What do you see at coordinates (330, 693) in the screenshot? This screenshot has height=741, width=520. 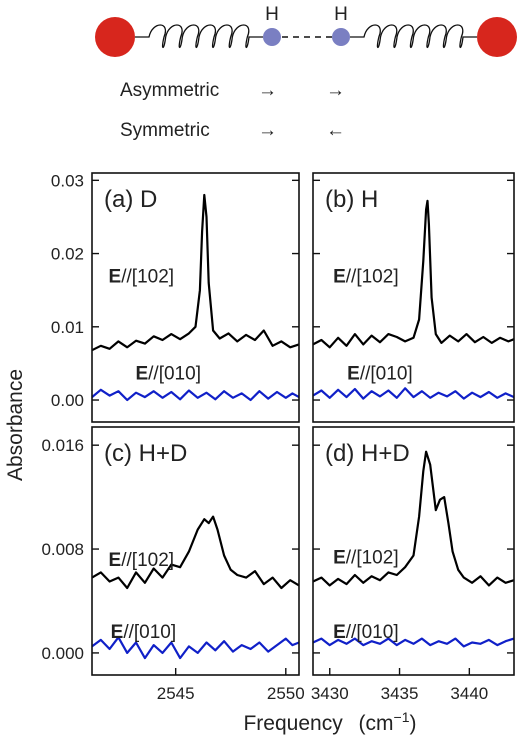 I see `panel-d-xtick-label: 3430` at bounding box center [330, 693].